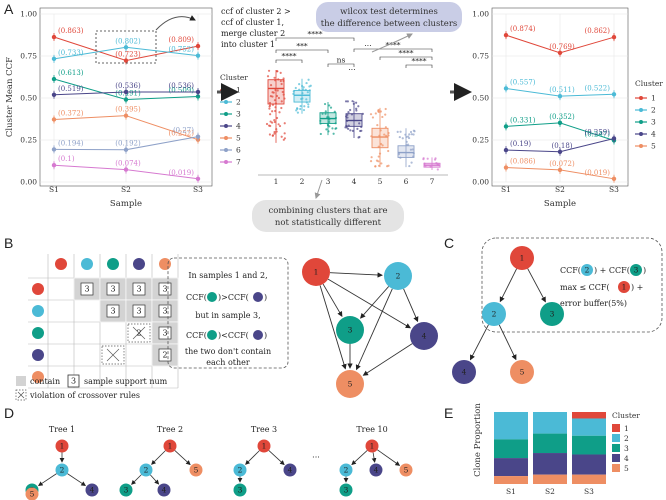  What do you see at coordinates (228, 351) in the screenshot?
I see `expl-line-5: the two don't contain` at bounding box center [228, 351].